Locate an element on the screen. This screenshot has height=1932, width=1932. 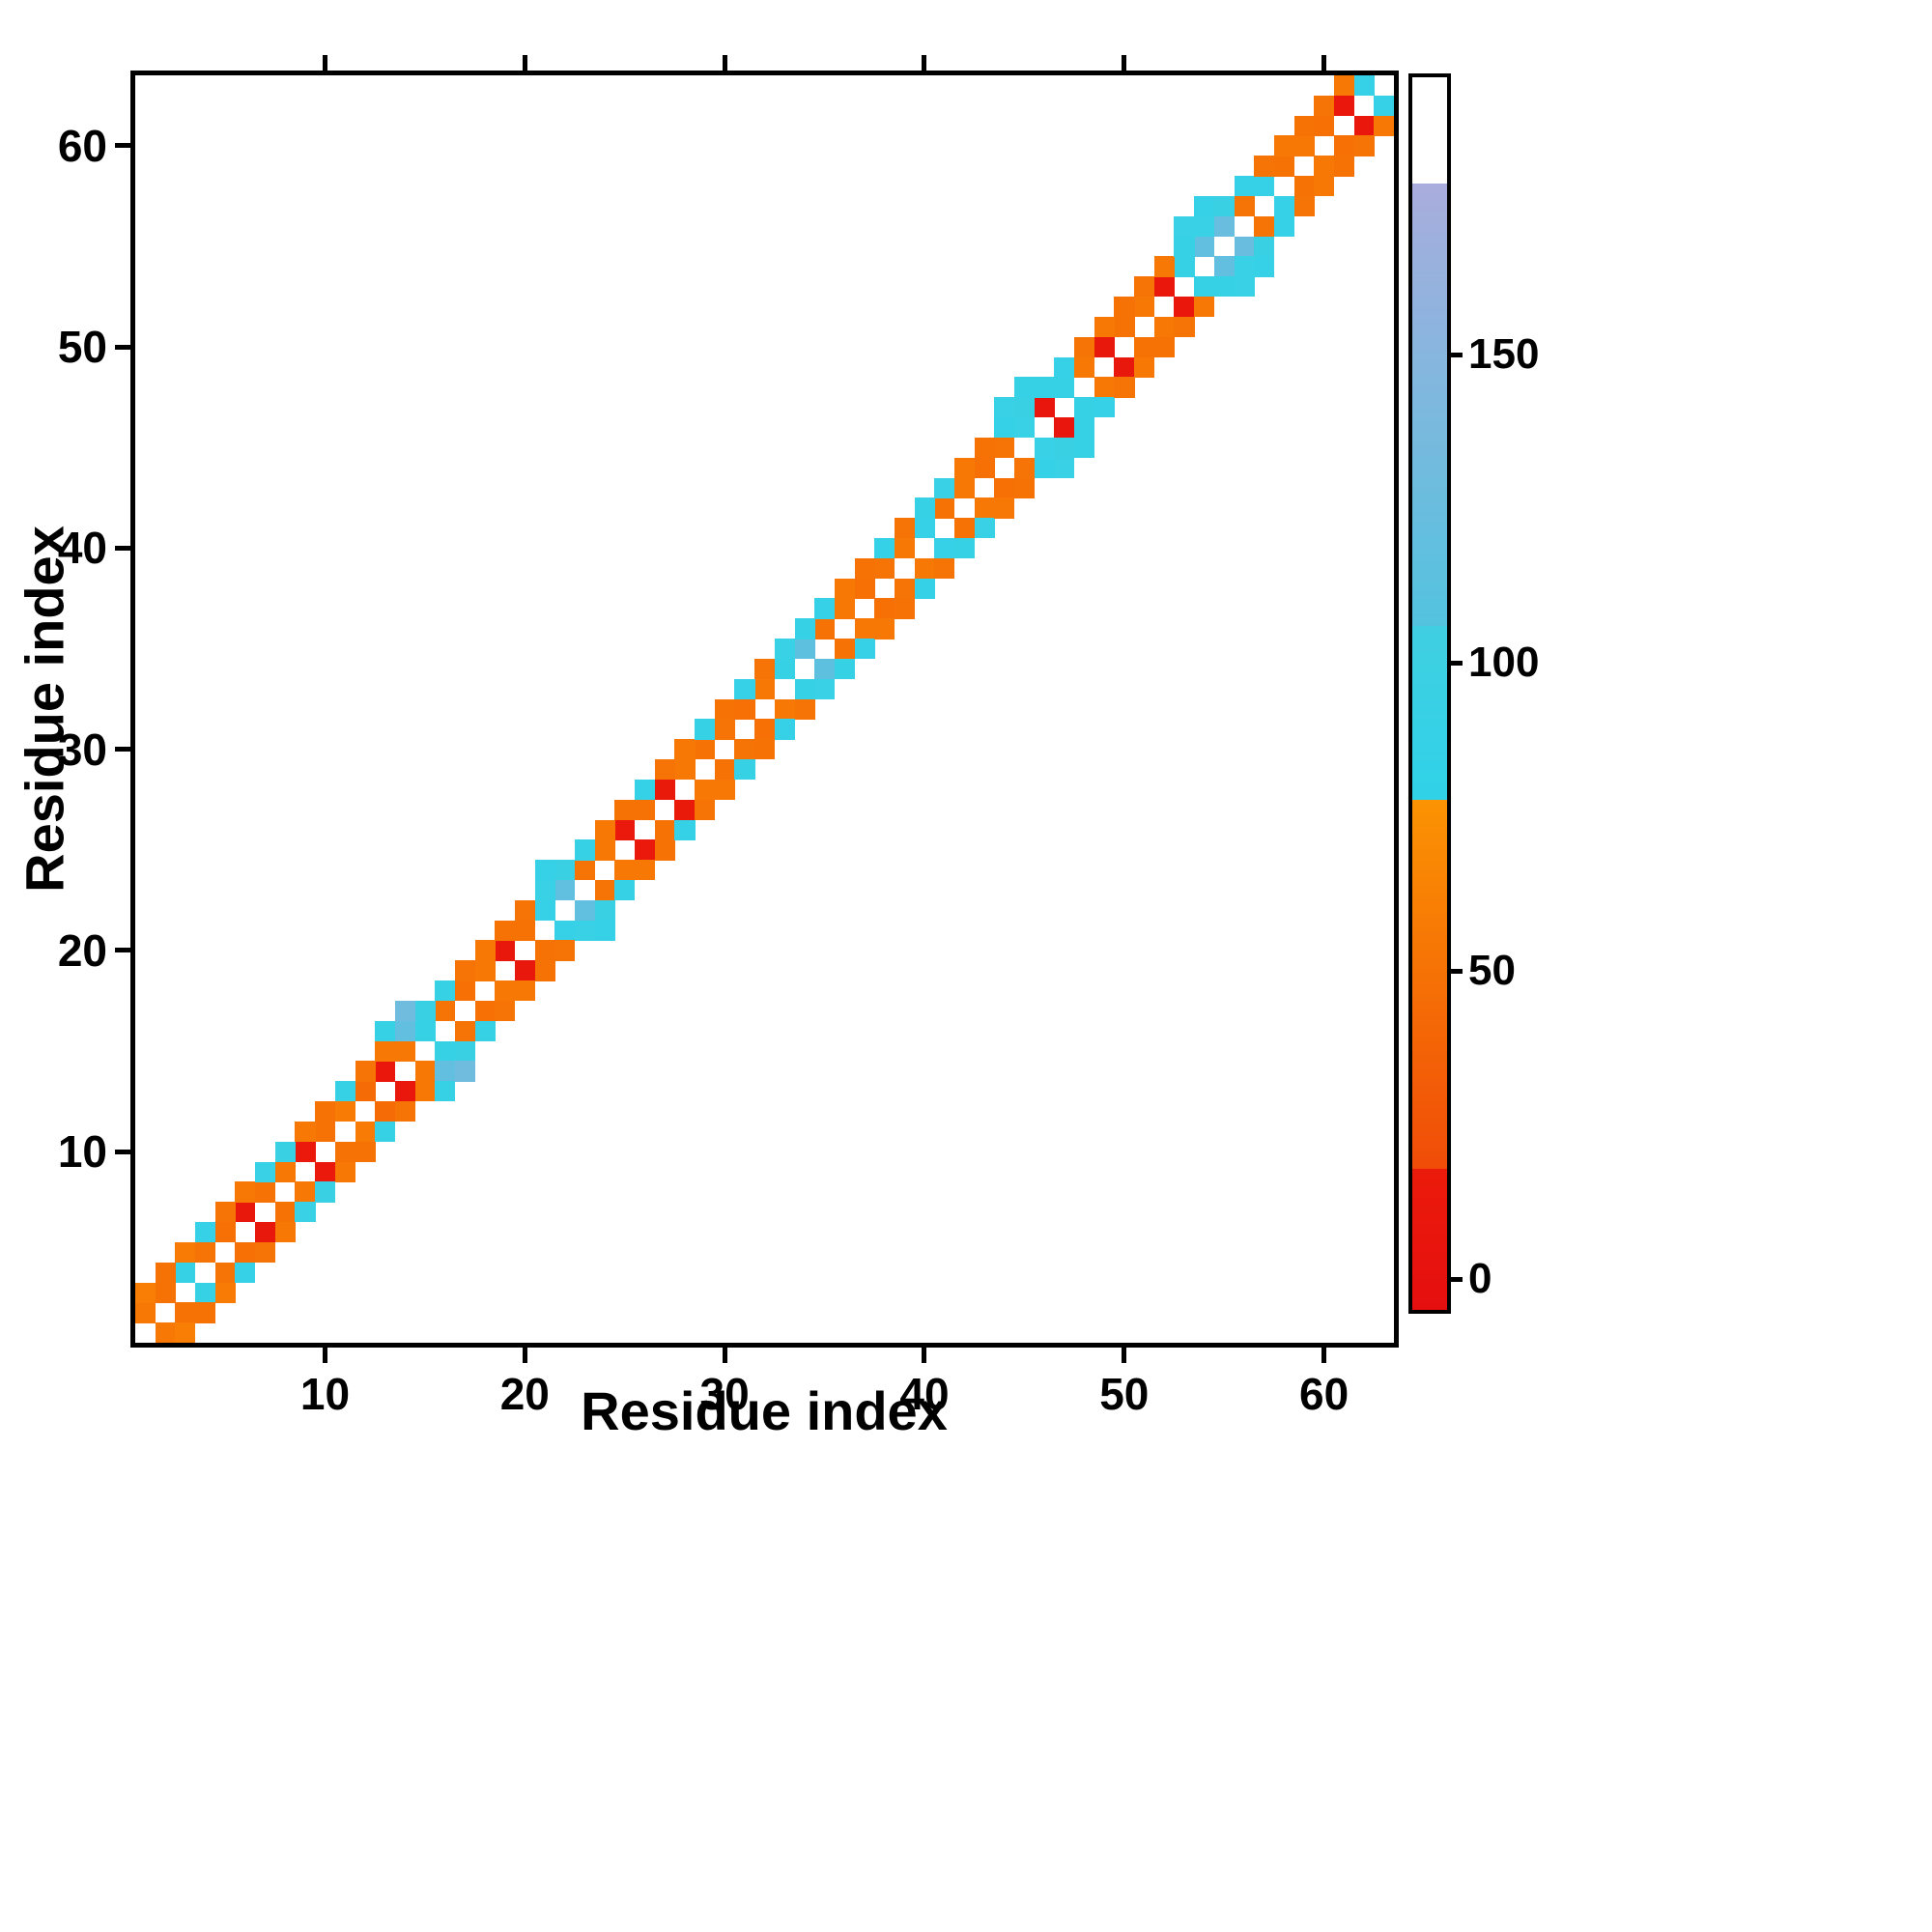
y-tick is located at coordinates (122, 950).